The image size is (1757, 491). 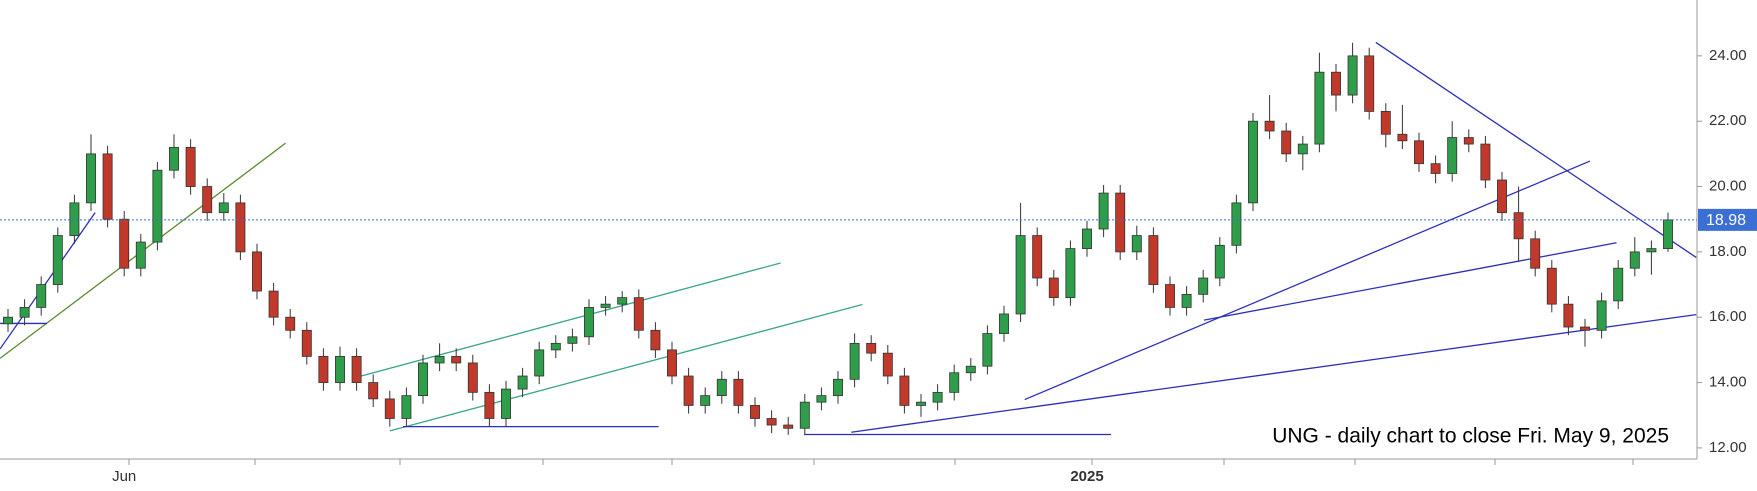 I want to click on y-tick-label: 20.00, so click(x=1728, y=186).